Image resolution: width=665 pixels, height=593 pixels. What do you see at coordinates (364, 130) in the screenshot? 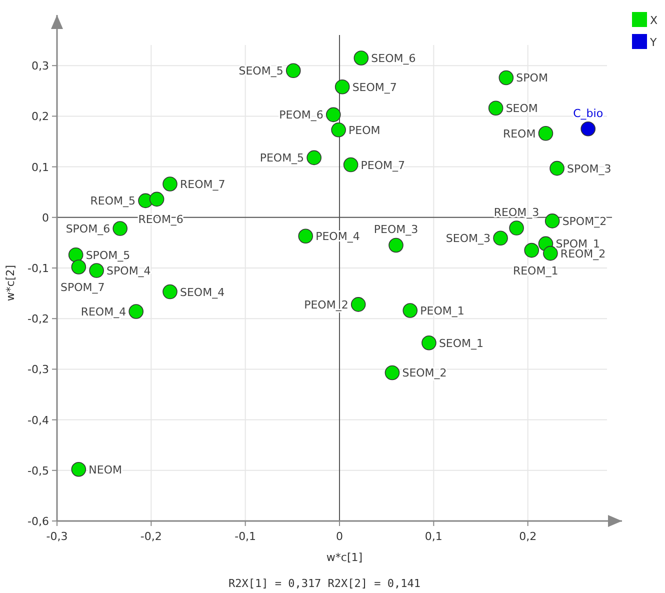
I see `annotation: PEOM` at bounding box center [364, 130].